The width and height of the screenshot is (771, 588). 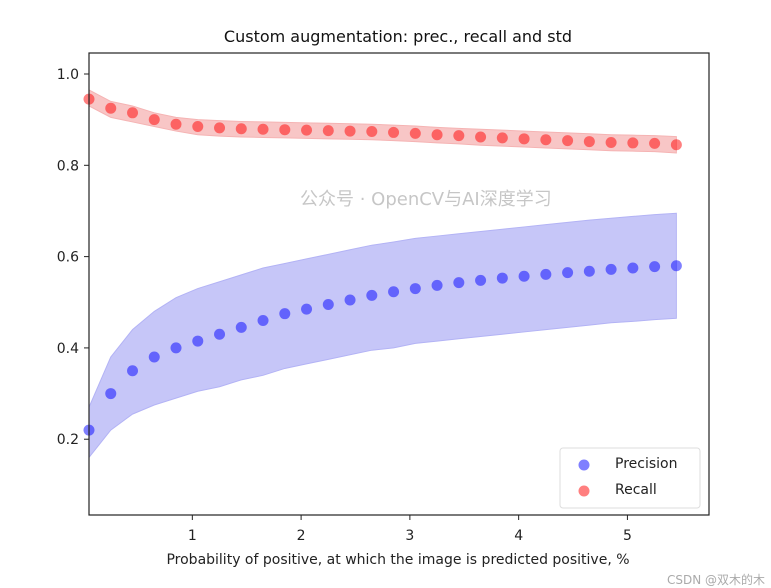 I want to click on legend-label-precision: Precision, so click(x=646, y=464).